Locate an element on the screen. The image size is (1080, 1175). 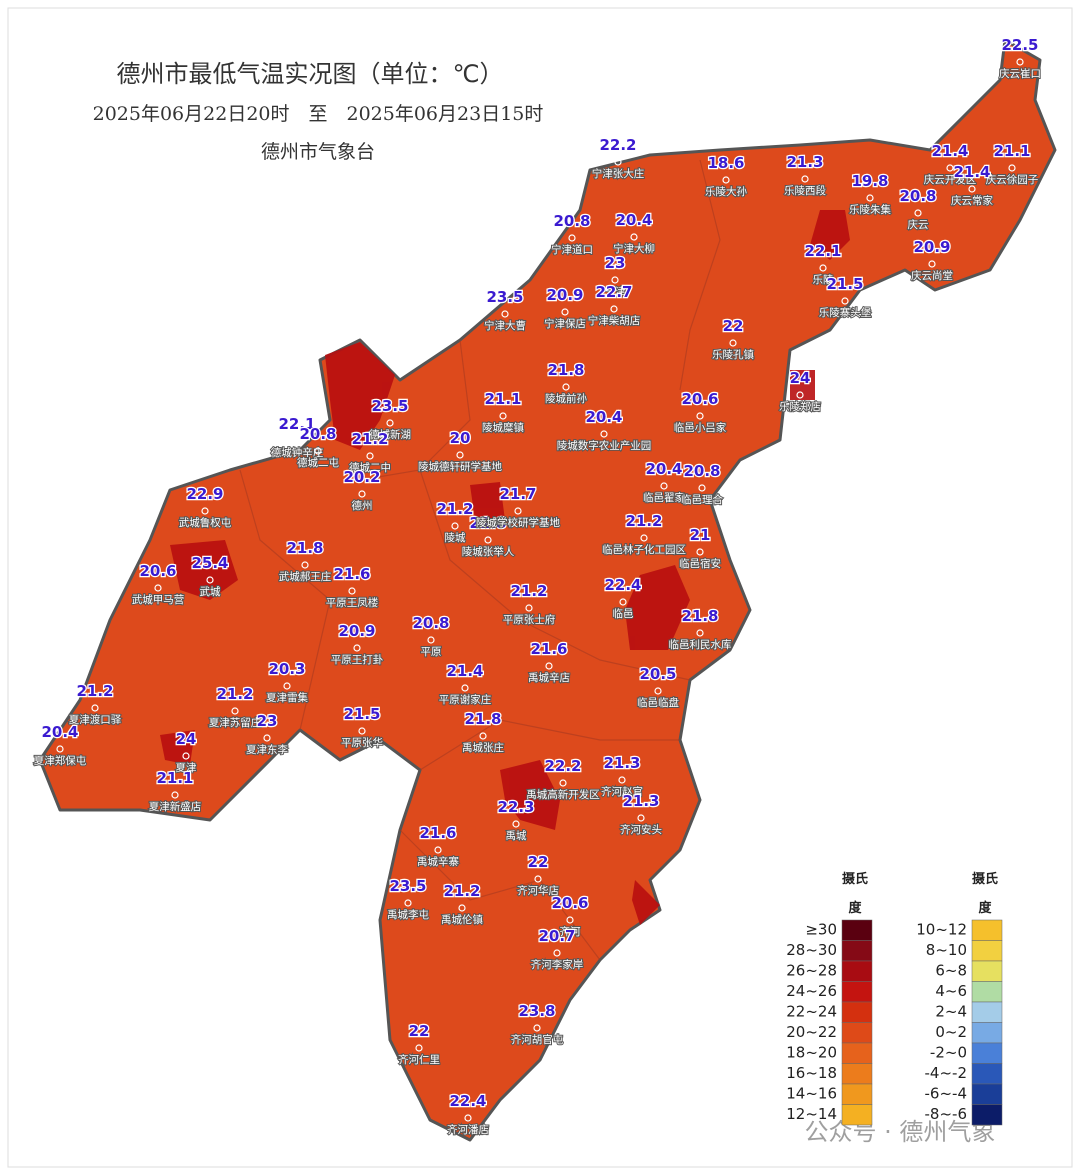
station-name: 齐河潘店 is located at coordinates (468, 1129).